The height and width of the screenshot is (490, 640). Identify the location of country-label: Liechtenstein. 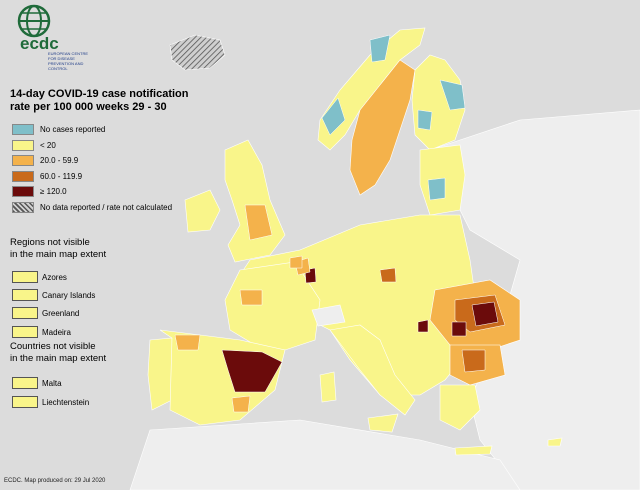
(66, 402).